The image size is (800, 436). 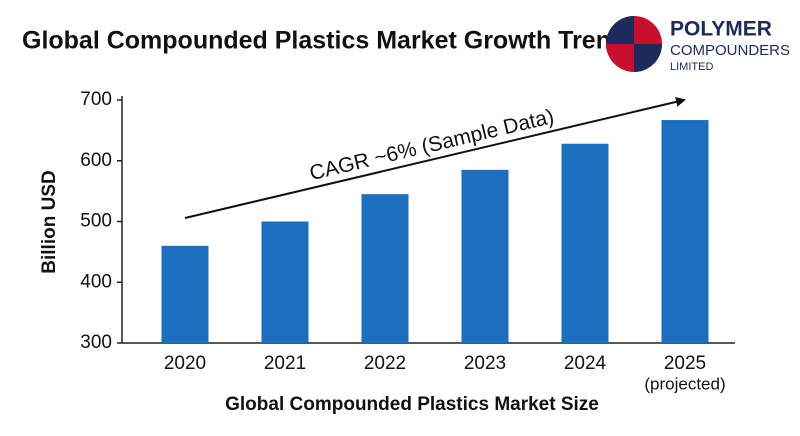 I want to click on annotation: CAGR ~6% (Sample Data), so click(x=431, y=145).